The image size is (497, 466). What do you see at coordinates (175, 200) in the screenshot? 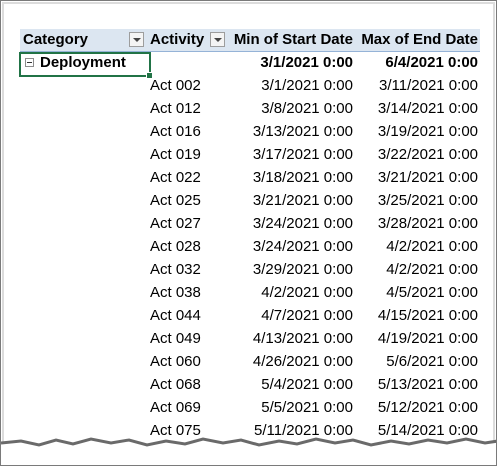
I see `activity-cell: Act 025` at bounding box center [175, 200].